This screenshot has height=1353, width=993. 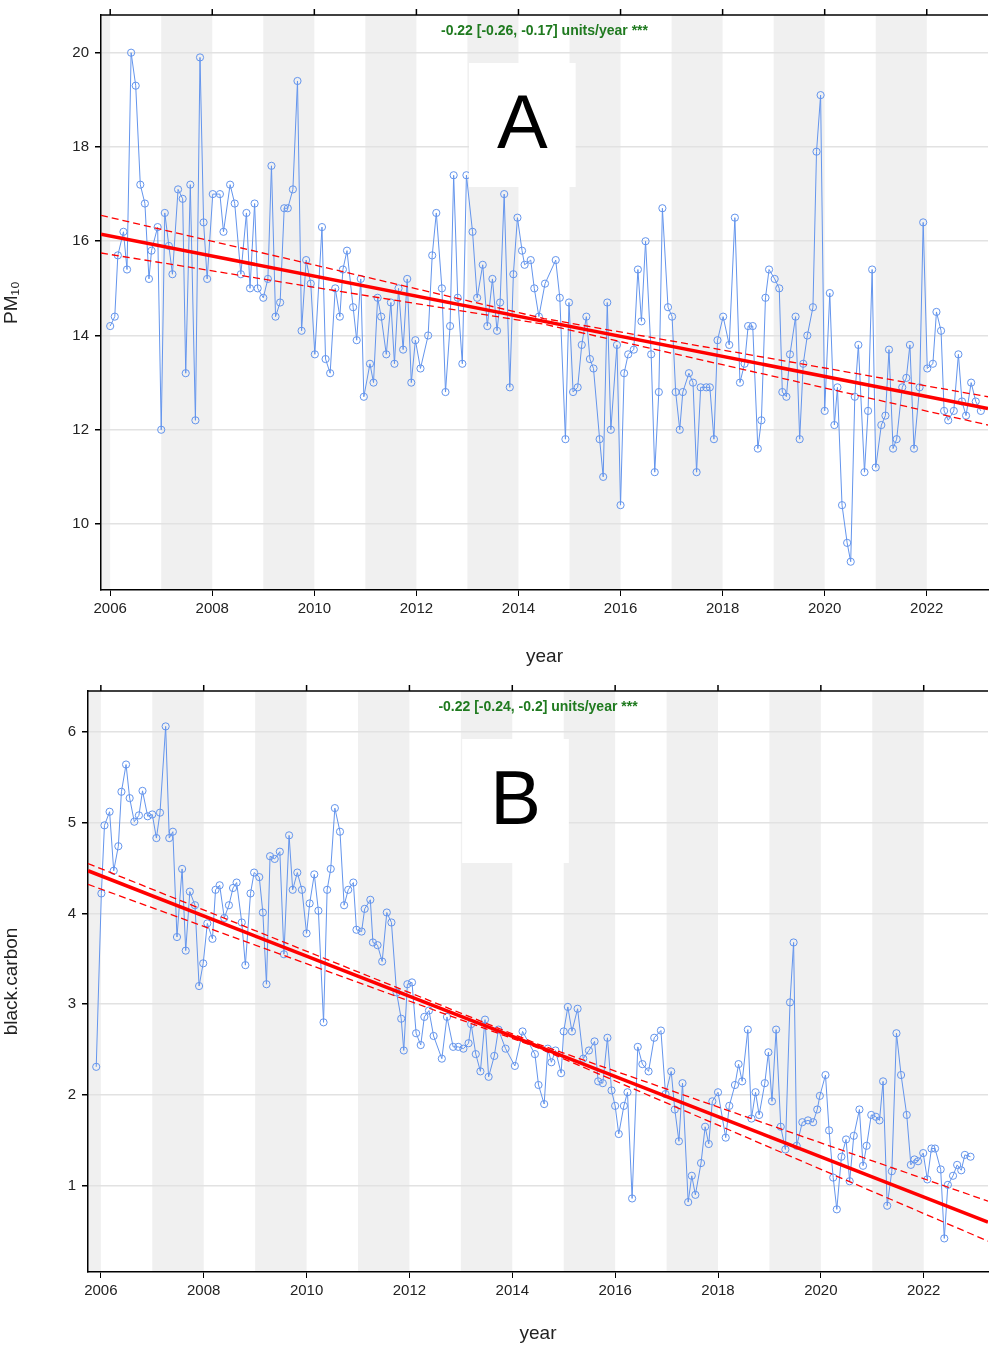 I want to click on y-tick-label: 1, so click(x=71, y=1184).